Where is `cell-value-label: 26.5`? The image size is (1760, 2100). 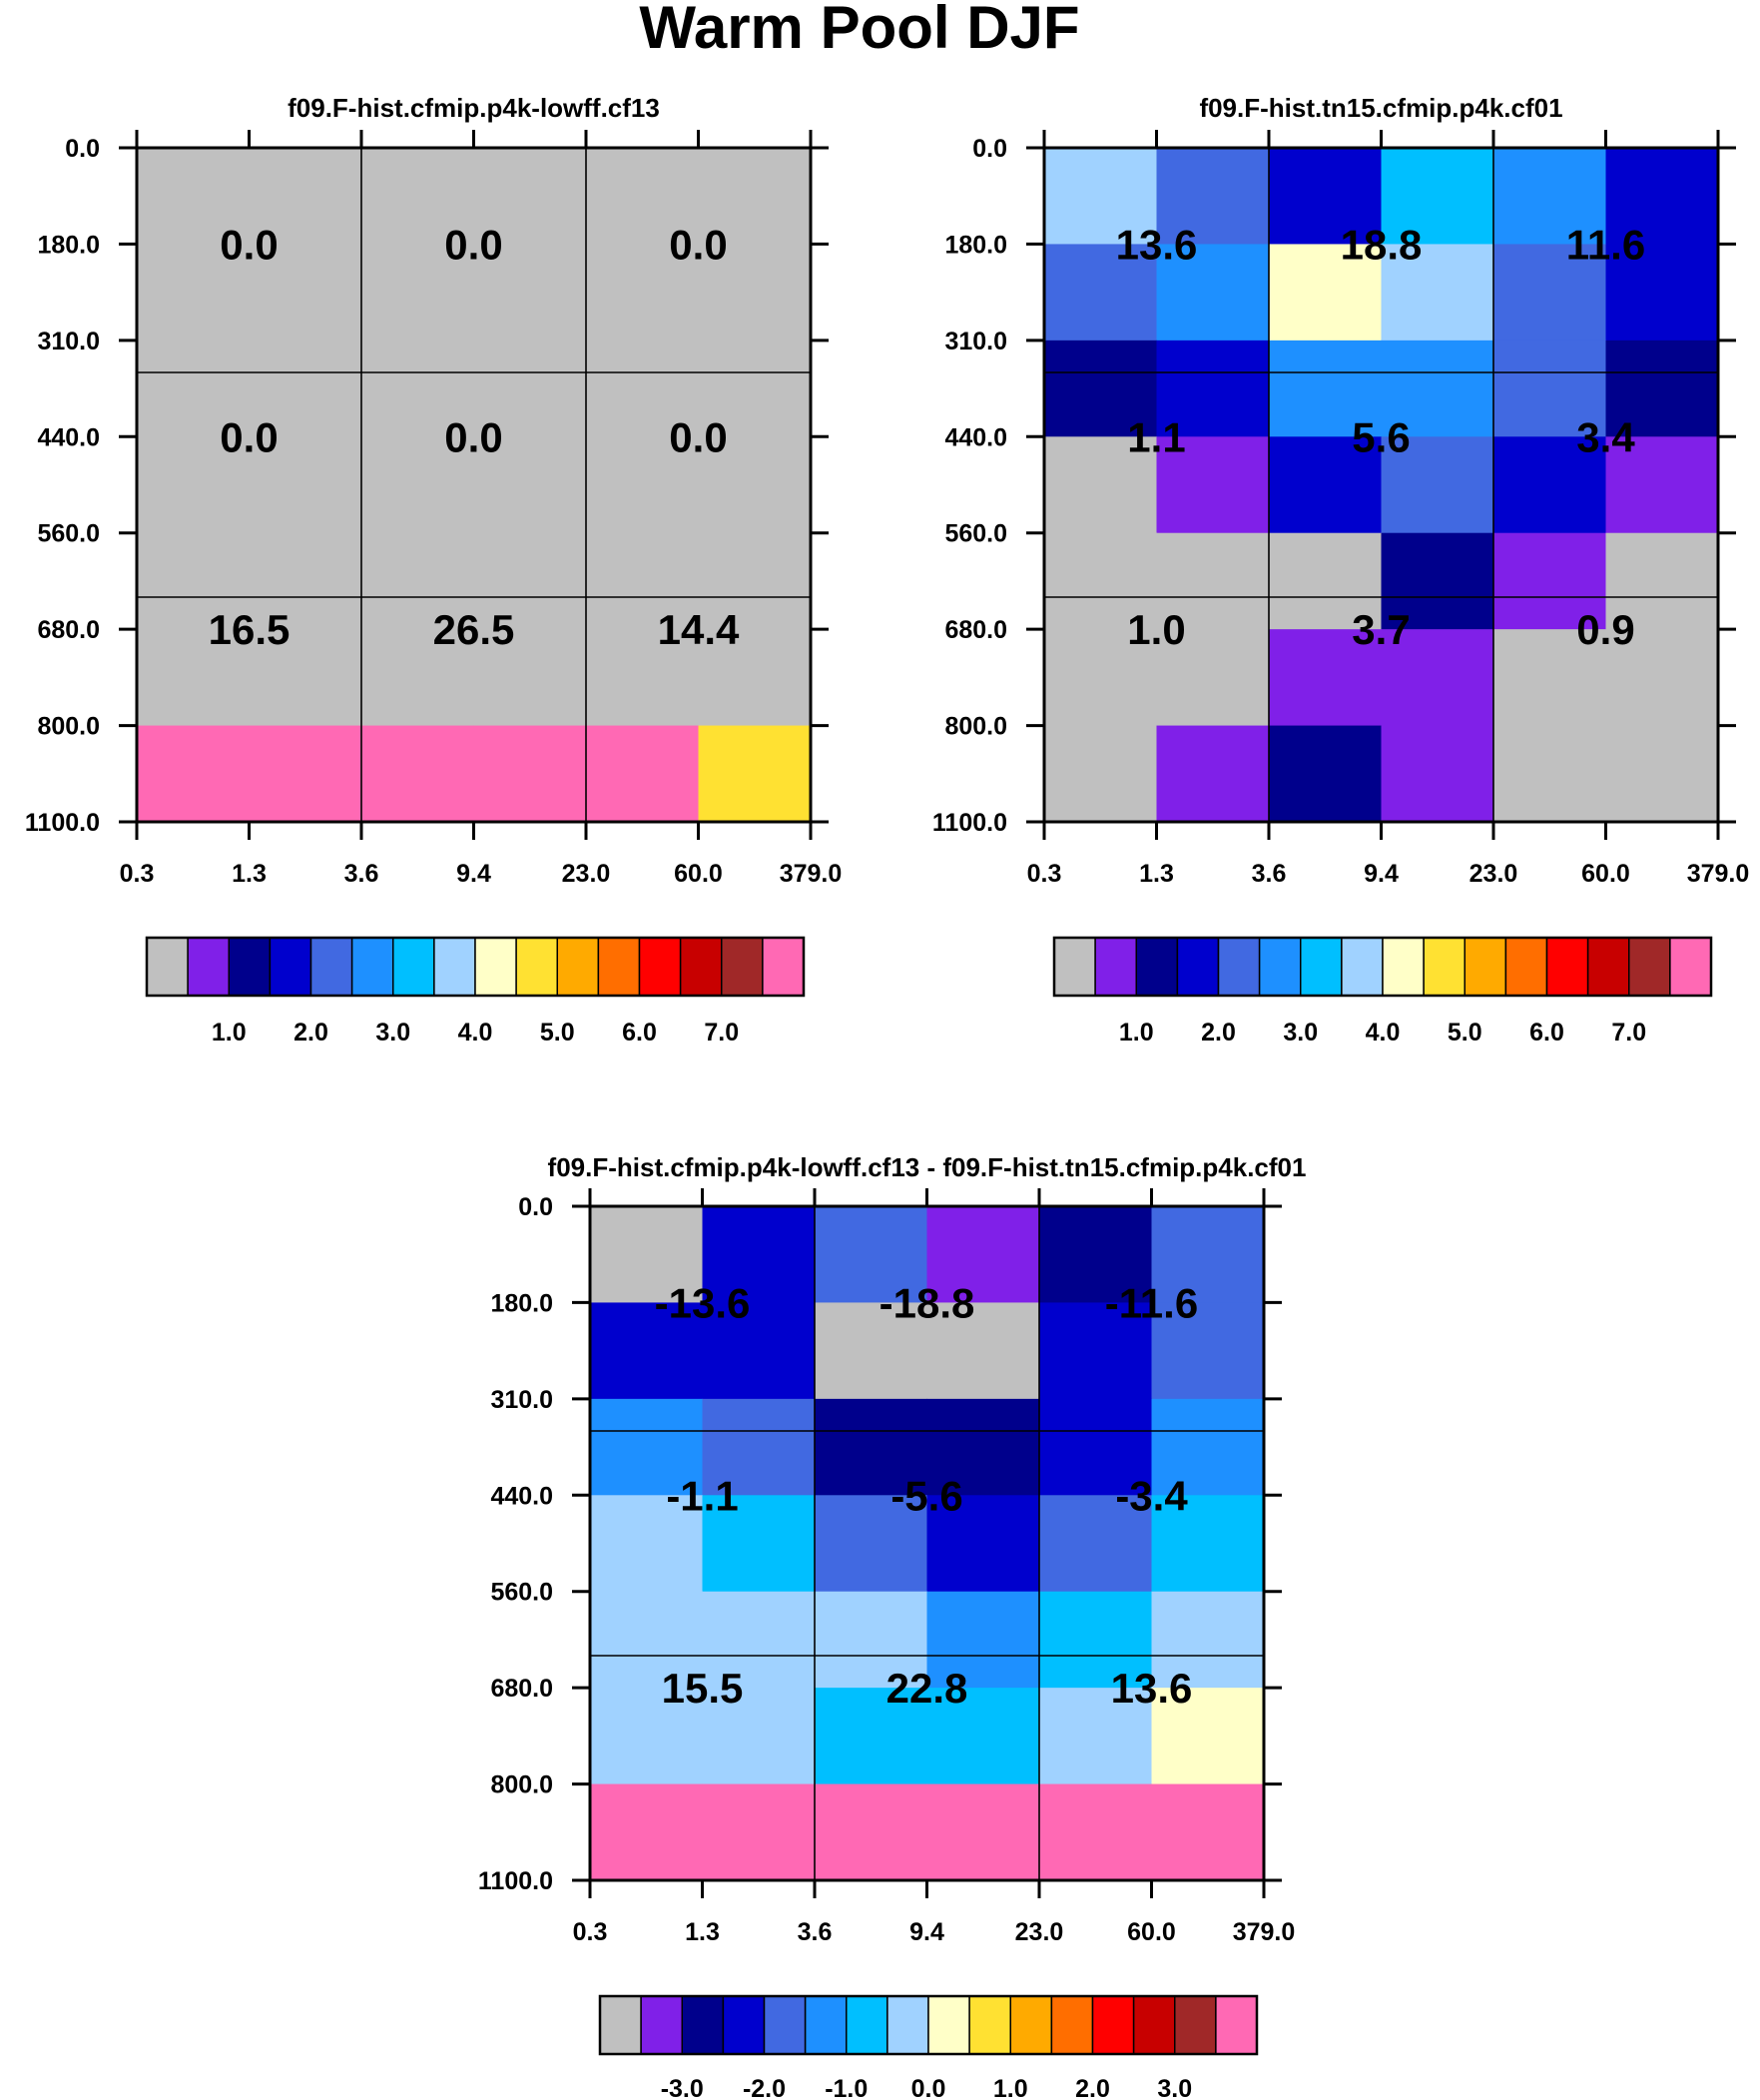 cell-value-label: 26.5 is located at coordinates (474, 629).